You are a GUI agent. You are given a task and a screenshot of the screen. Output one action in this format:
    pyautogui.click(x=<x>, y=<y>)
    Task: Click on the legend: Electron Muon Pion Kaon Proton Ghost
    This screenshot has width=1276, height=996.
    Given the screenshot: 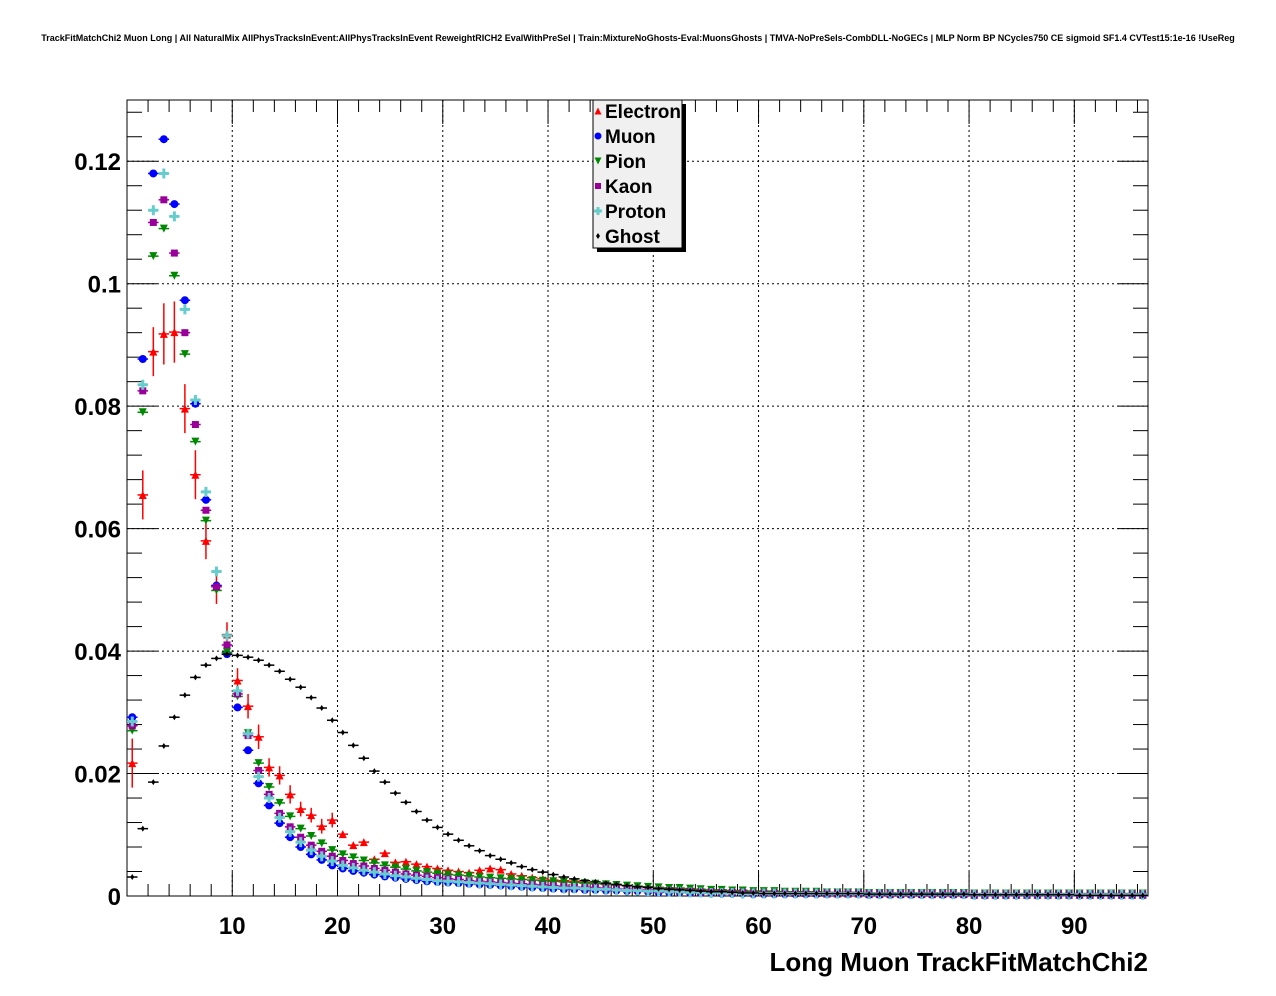 What is the action you would take?
    pyautogui.click(x=639, y=175)
    